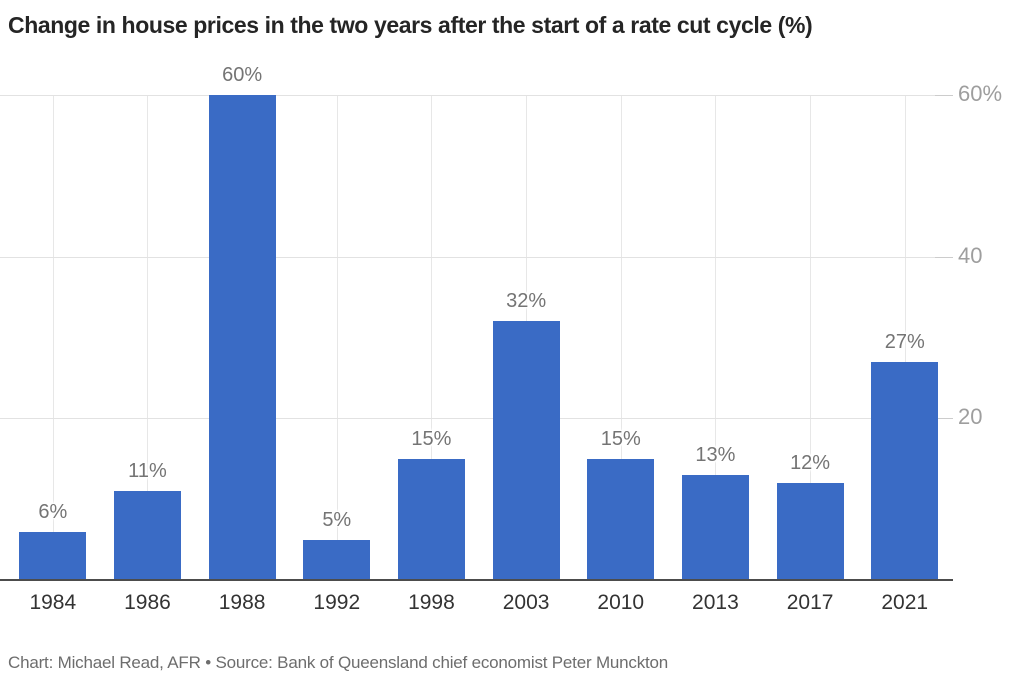 The height and width of the screenshot is (685, 1024). I want to click on x-axis-tick-label: 1984, so click(53, 602).